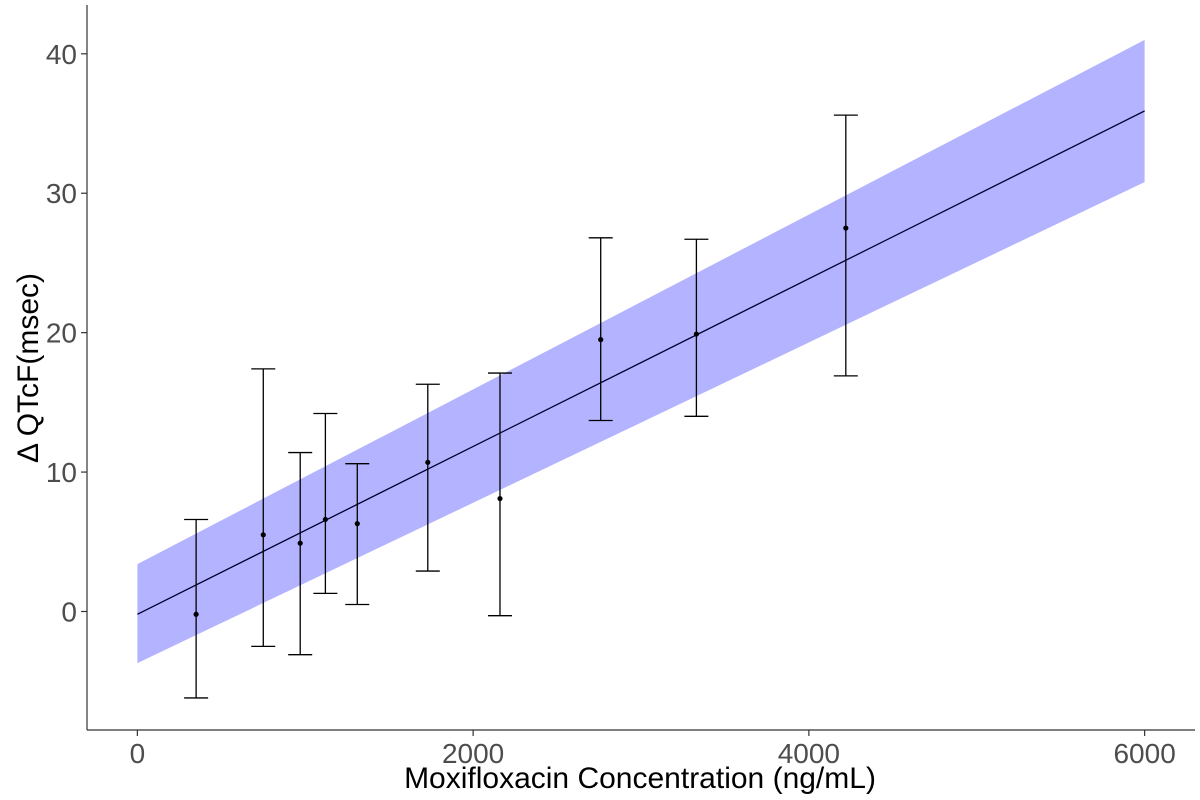  I want to click on x-tick-label: 6000, so click(1144, 753).